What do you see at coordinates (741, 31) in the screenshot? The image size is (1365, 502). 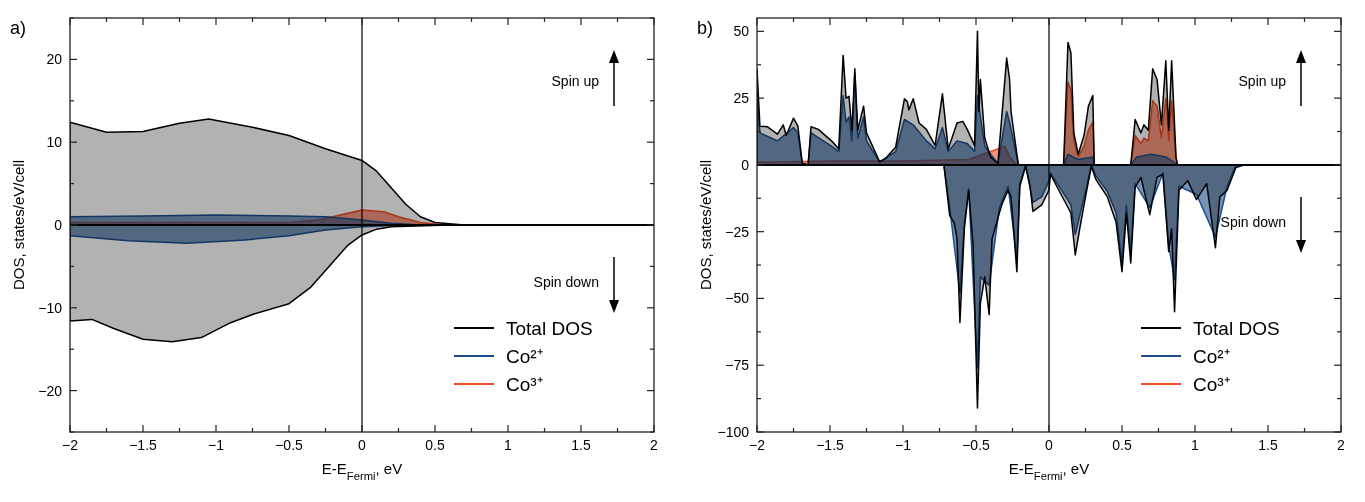 I see `y-tick-label: 50` at bounding box center [741, 31].